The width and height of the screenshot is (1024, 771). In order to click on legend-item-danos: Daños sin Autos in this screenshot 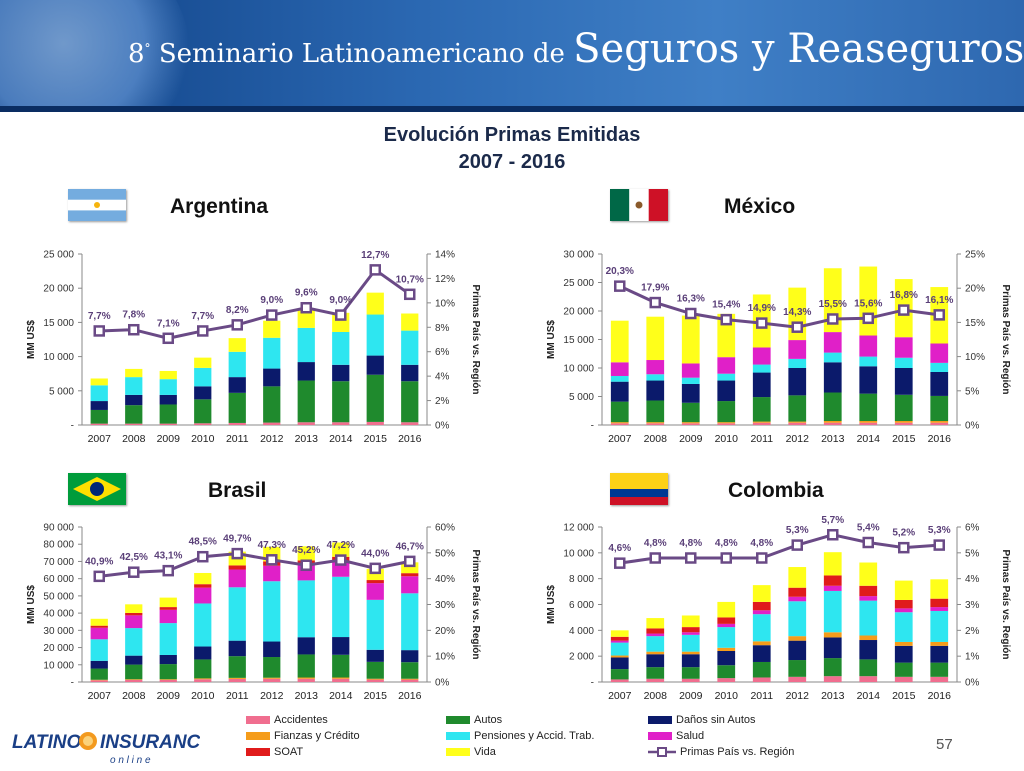, I will do `click(702, 720)`.